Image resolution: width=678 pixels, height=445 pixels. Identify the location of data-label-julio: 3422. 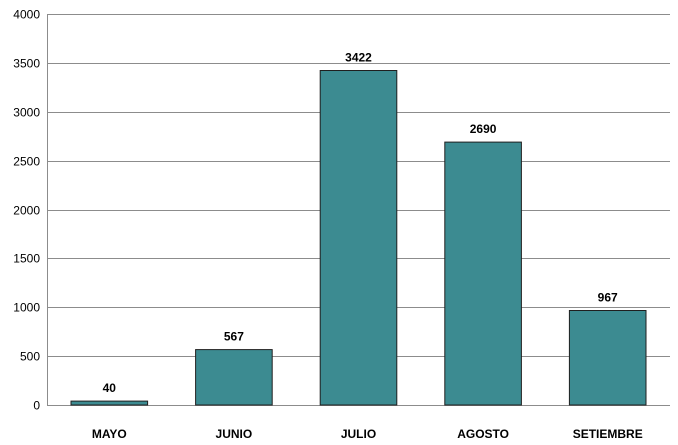
(358, 58).